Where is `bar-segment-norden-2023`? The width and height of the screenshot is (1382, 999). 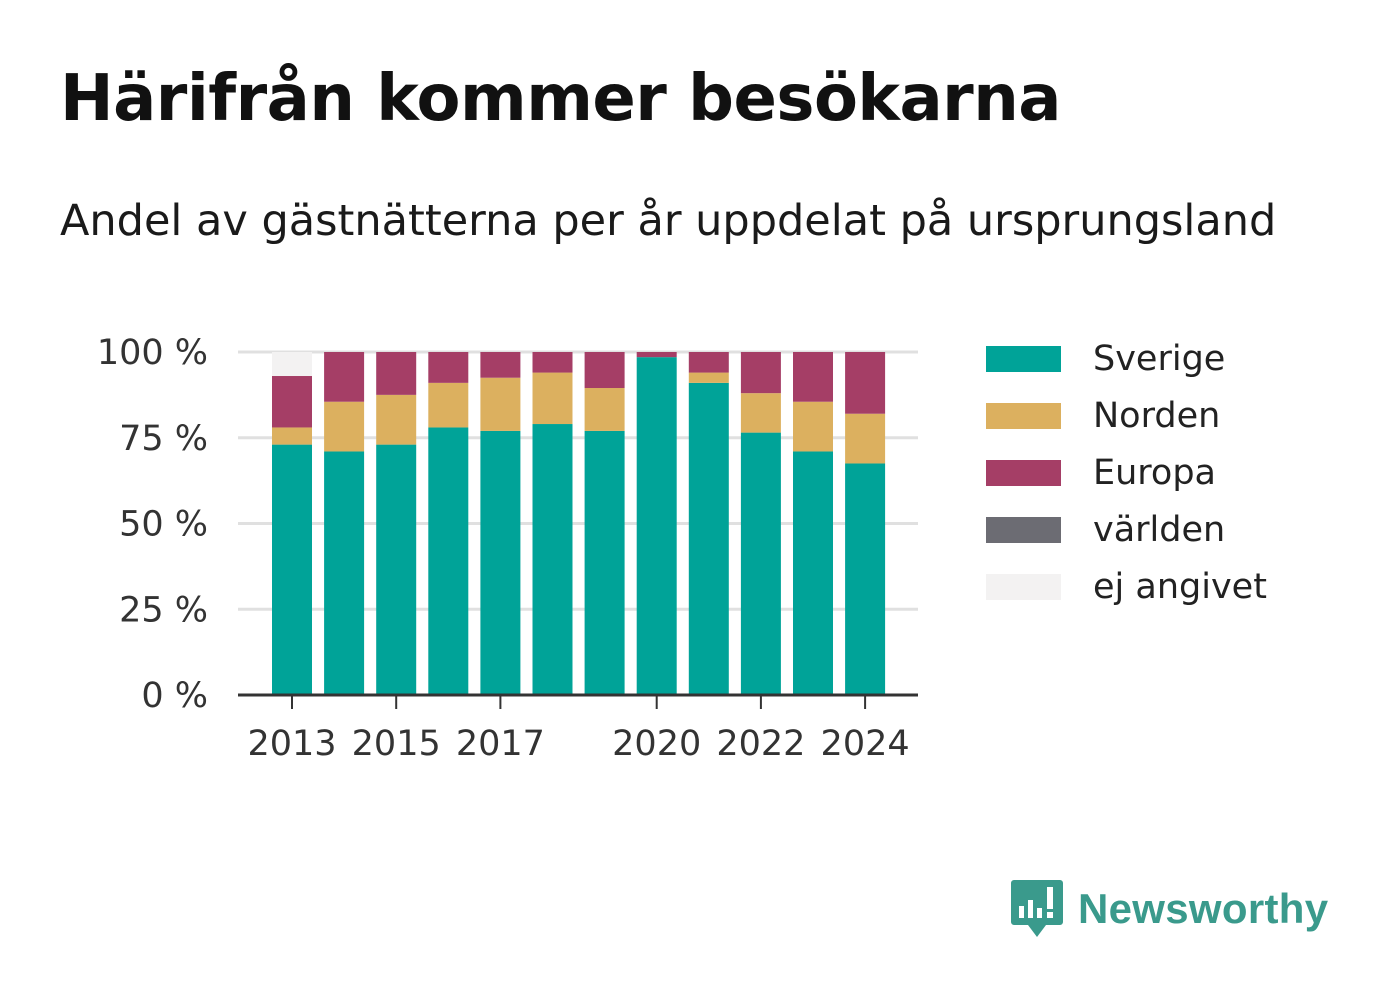 bar-segment-norden-2023 is located at coordinates (813, 426).